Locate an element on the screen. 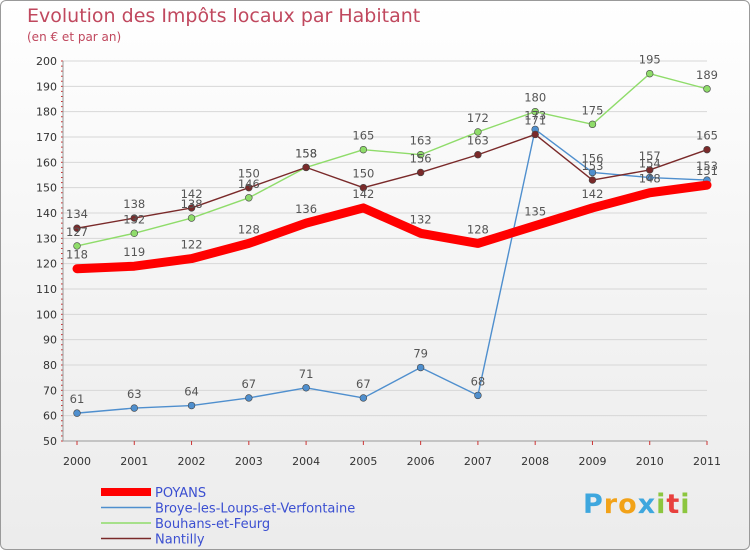  y-tick-label: 190 is located at coordinates (46, 86).